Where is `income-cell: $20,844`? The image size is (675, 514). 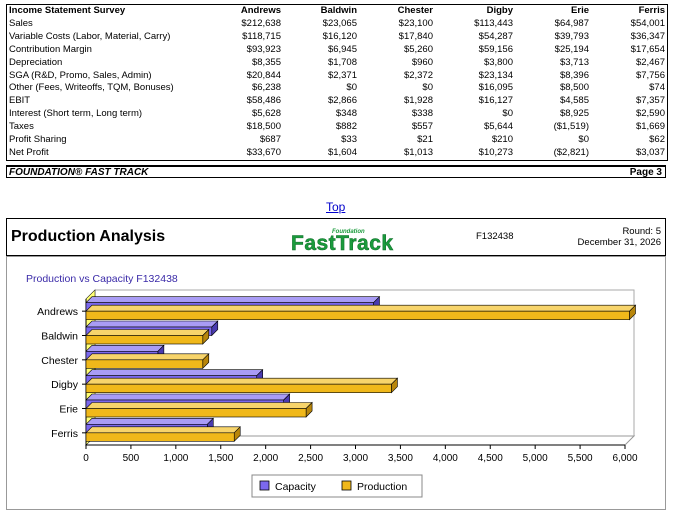
income-cell: $20,844 is located at coordinates (263, 75).